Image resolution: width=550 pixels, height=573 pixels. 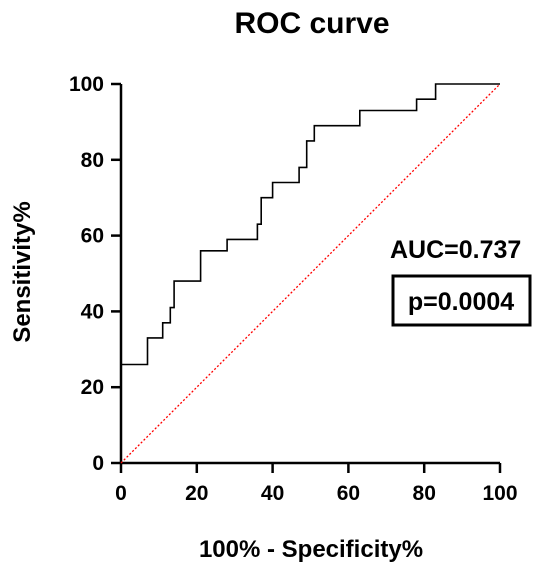 I want to click on y-tick-label: 40, so click(x=92, y=311).